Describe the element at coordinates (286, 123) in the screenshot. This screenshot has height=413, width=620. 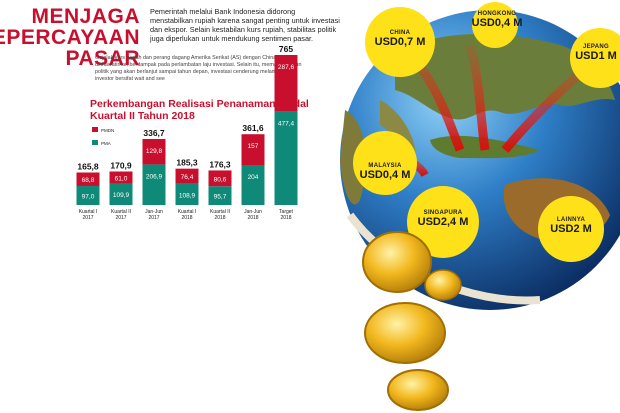
I see `data-label-pma: 477,4` at that location.